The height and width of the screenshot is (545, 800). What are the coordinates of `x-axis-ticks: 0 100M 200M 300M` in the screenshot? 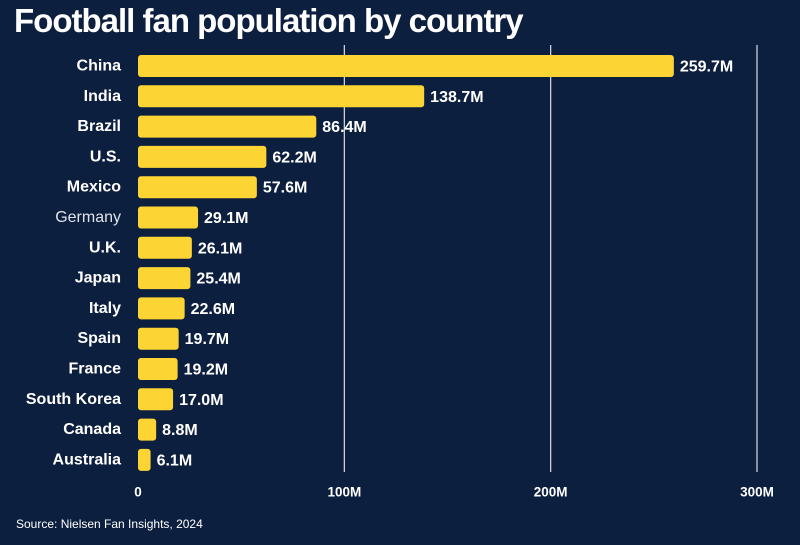 It's located at (454, 492).